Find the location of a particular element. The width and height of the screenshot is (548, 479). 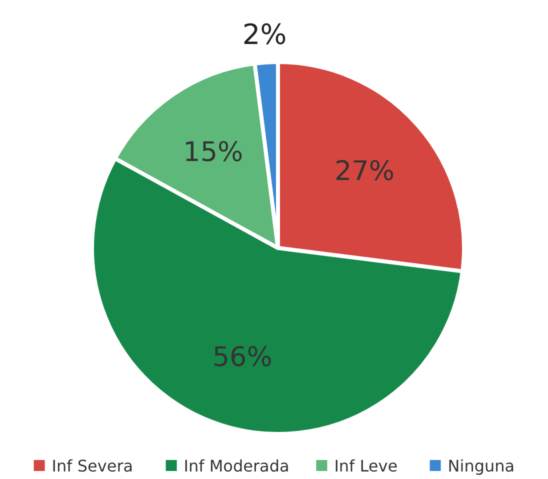

data-label: 27% is located at coordinates (364, 172).